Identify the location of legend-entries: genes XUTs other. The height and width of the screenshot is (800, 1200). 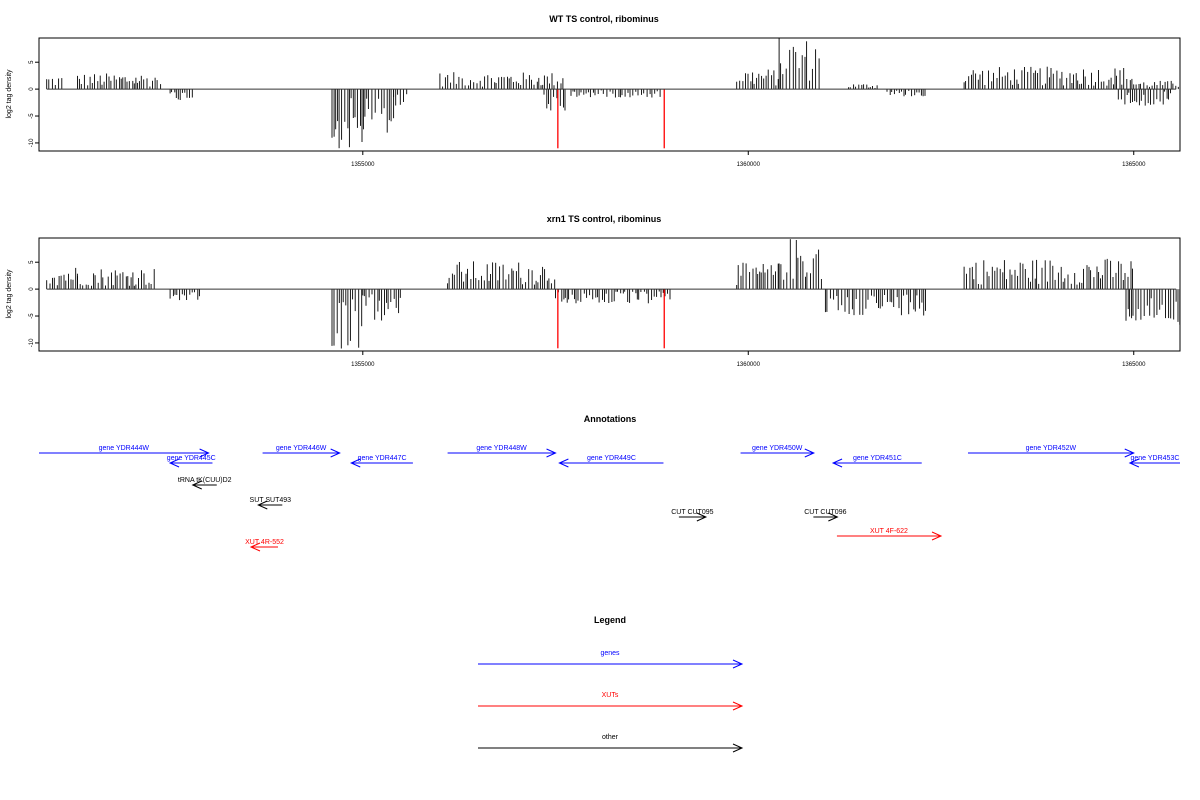
(611, 701).